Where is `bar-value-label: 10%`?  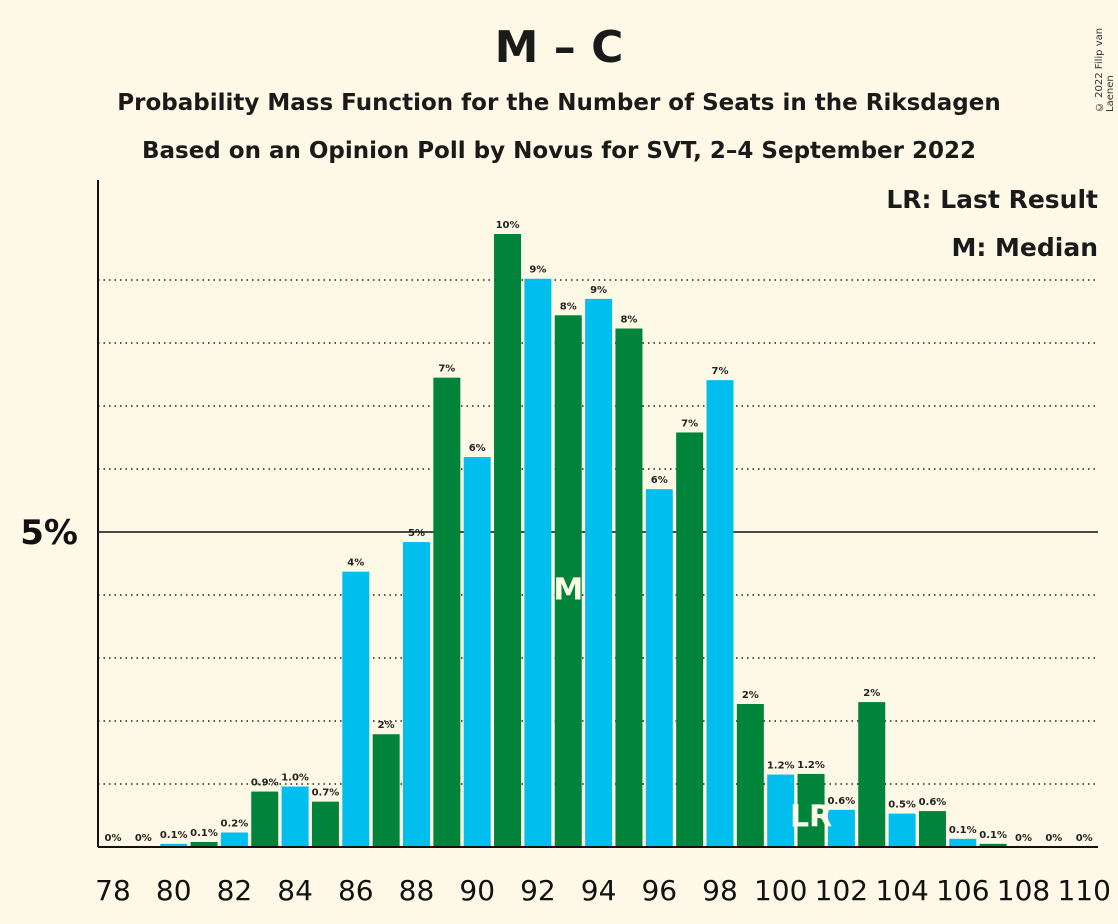 bar-value-label: 10% is located at coordinates (508, 225).